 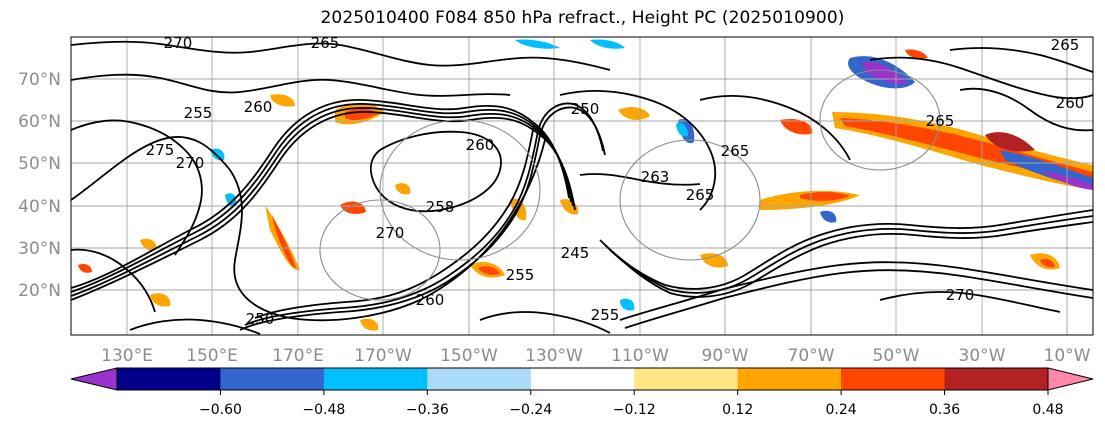 I want to click on patch-hawaii-red, so click(x=489, y=270).